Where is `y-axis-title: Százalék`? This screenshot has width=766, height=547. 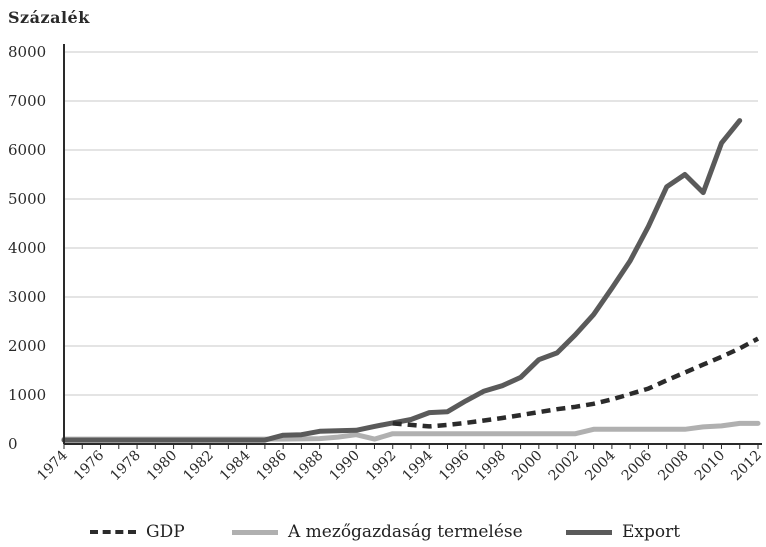 y-axis-title: Százalék is located at coordinates (49, 17).